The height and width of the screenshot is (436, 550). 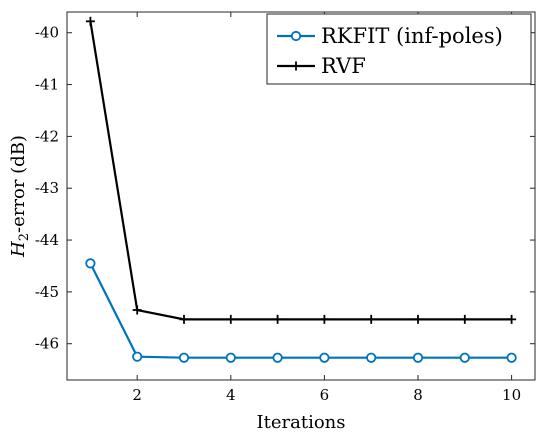 I want to click on x-tick-label: 10, so click(x=511, y=395).